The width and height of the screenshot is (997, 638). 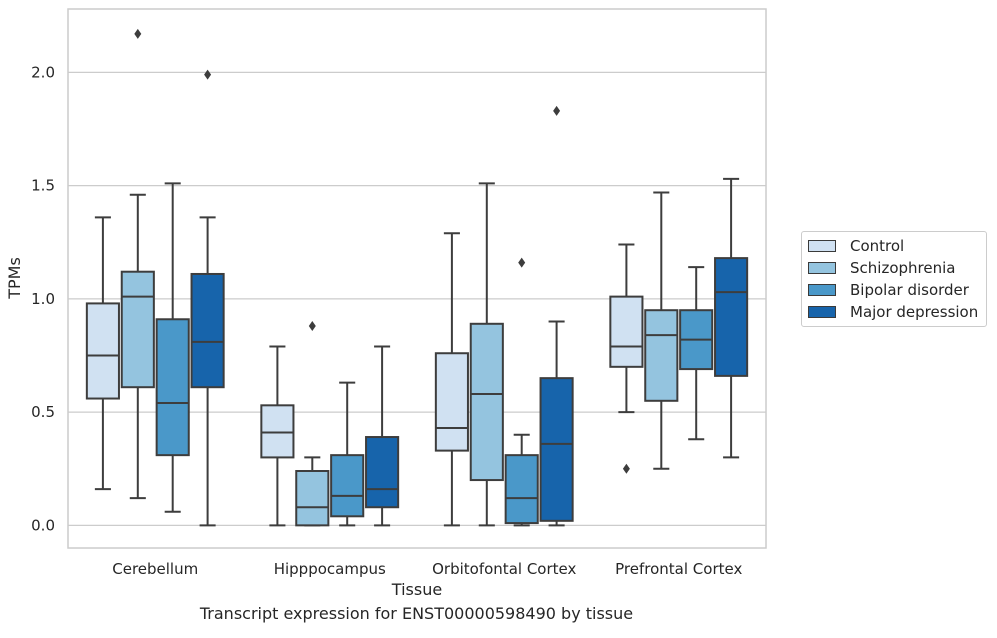 I want to click on legend-label-schizophrenia: Schizophrenia, so click(x=903, y=268).